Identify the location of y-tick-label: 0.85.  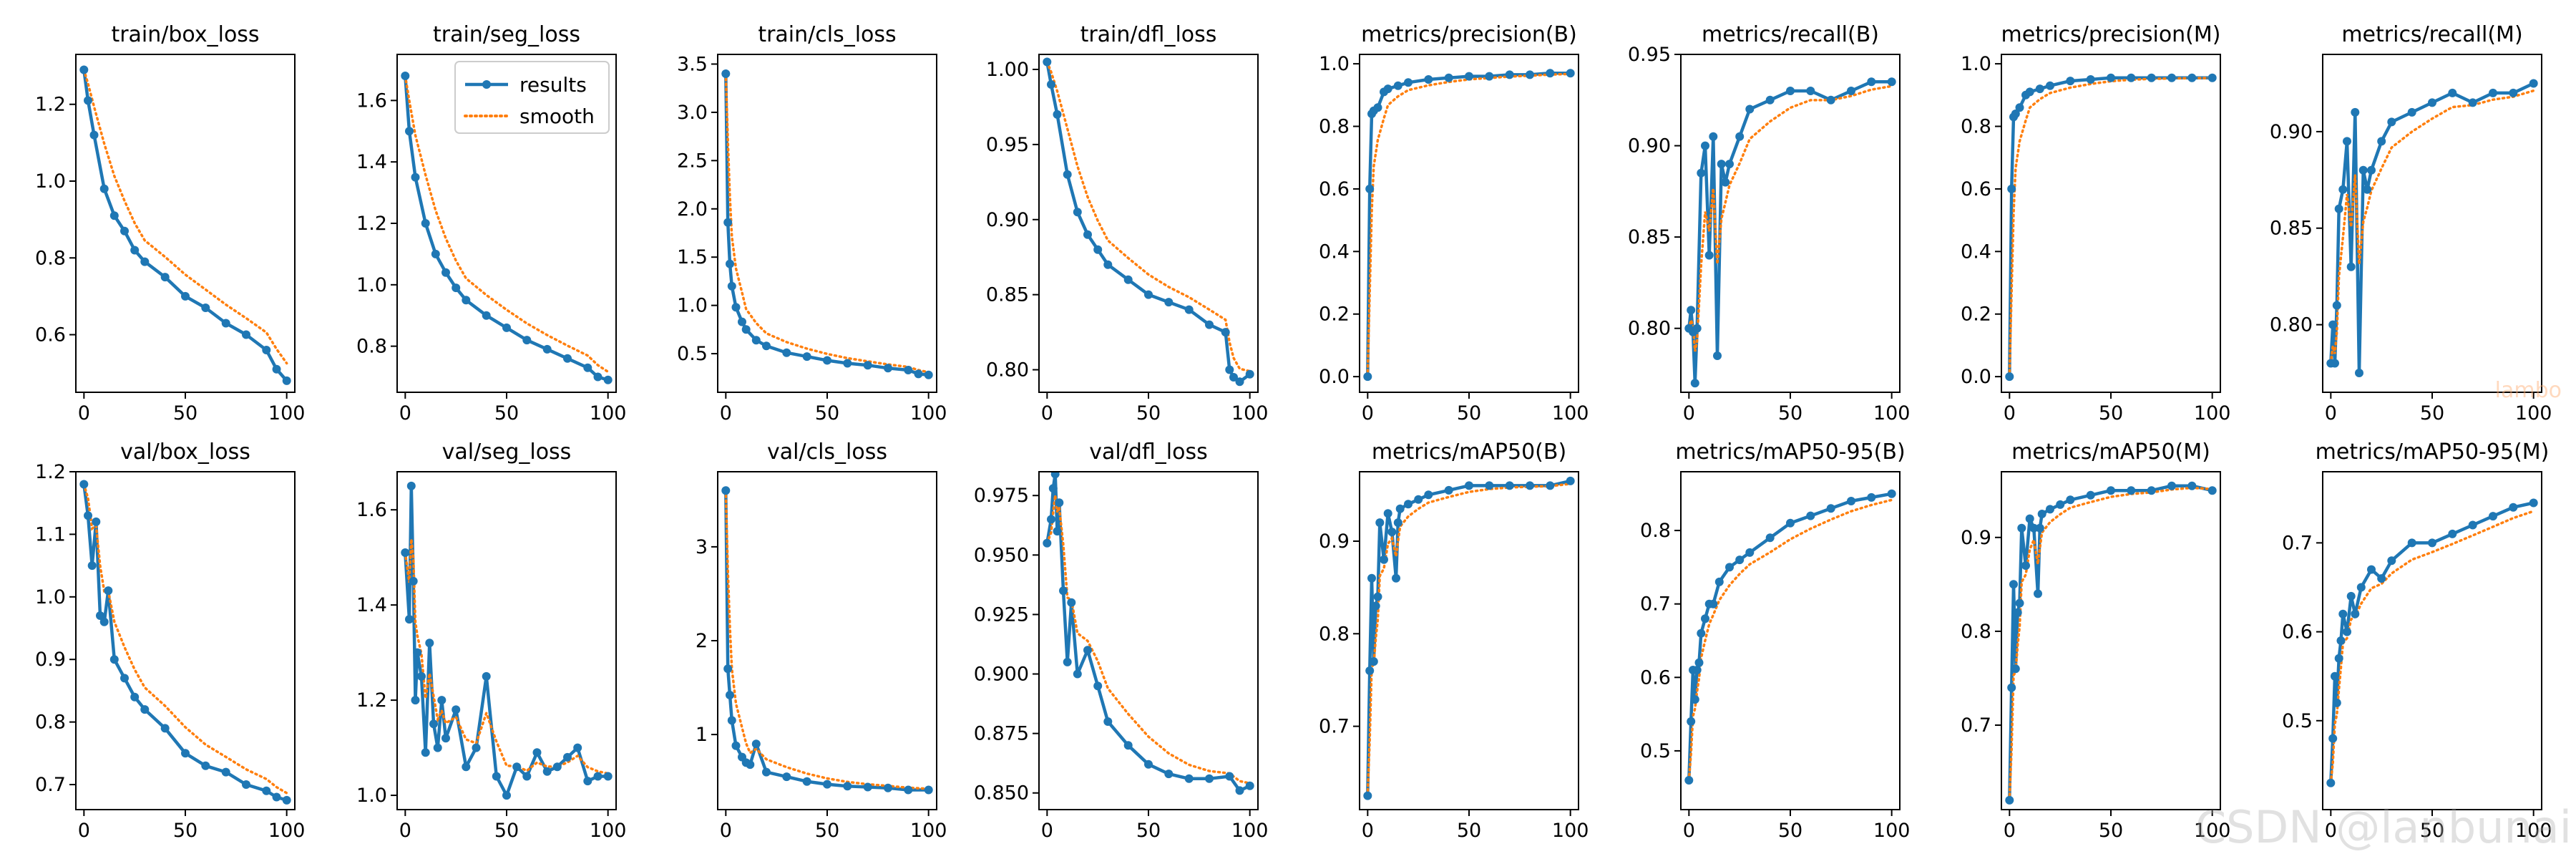
(2291, 229).